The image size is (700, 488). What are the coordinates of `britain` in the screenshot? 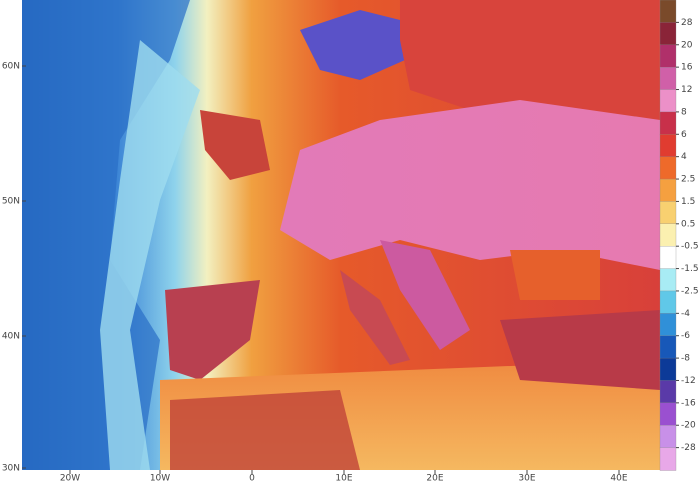 It's located at (235, 145).